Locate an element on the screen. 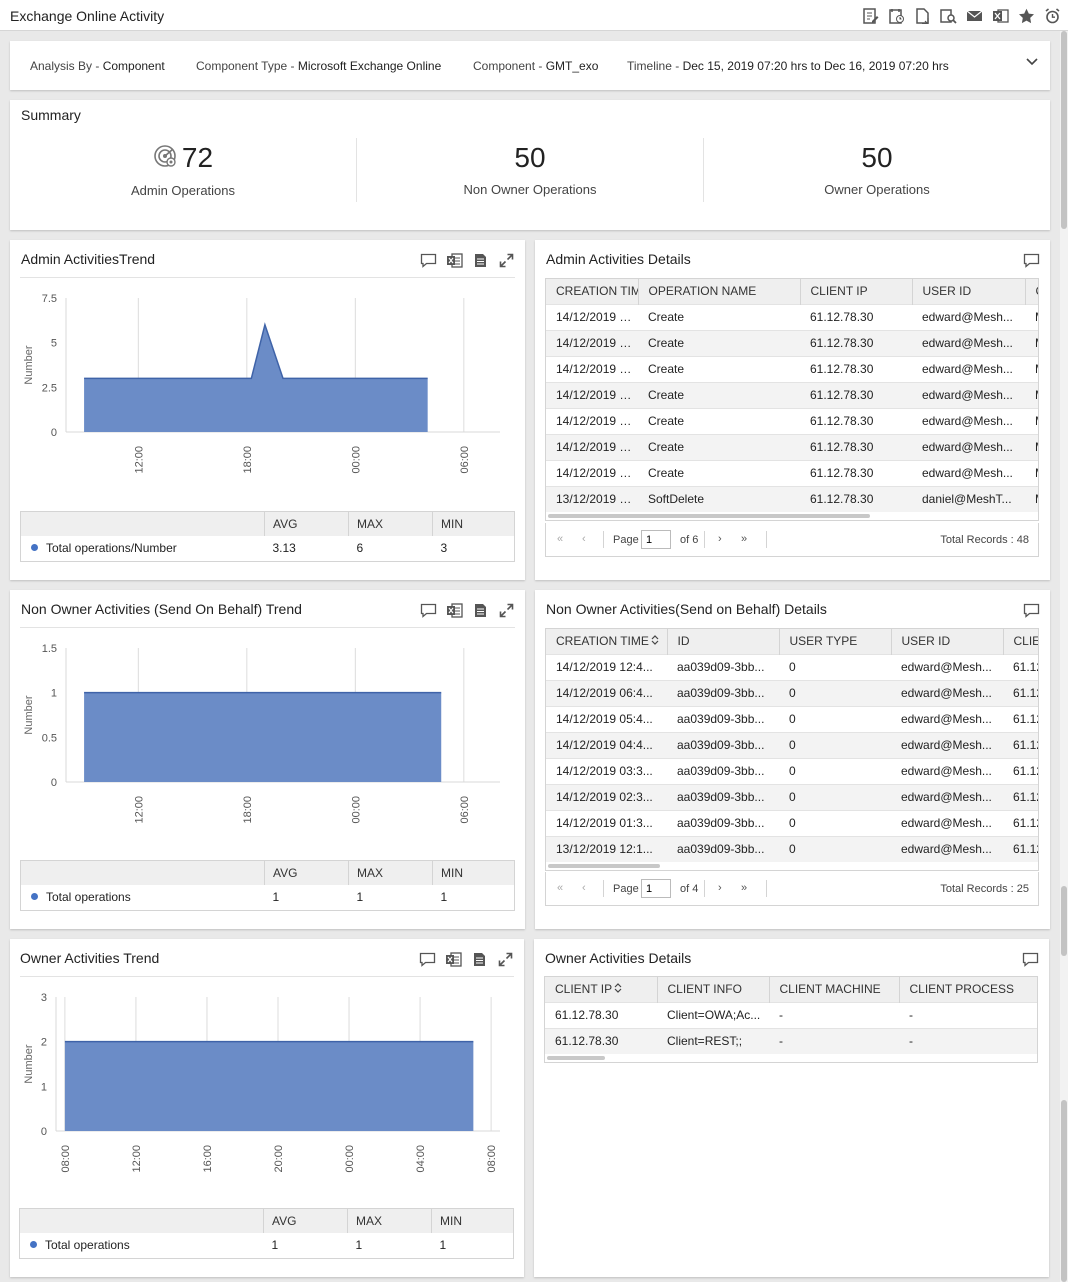  stats-avg: 3.13 is located at coordinates (284, 548).